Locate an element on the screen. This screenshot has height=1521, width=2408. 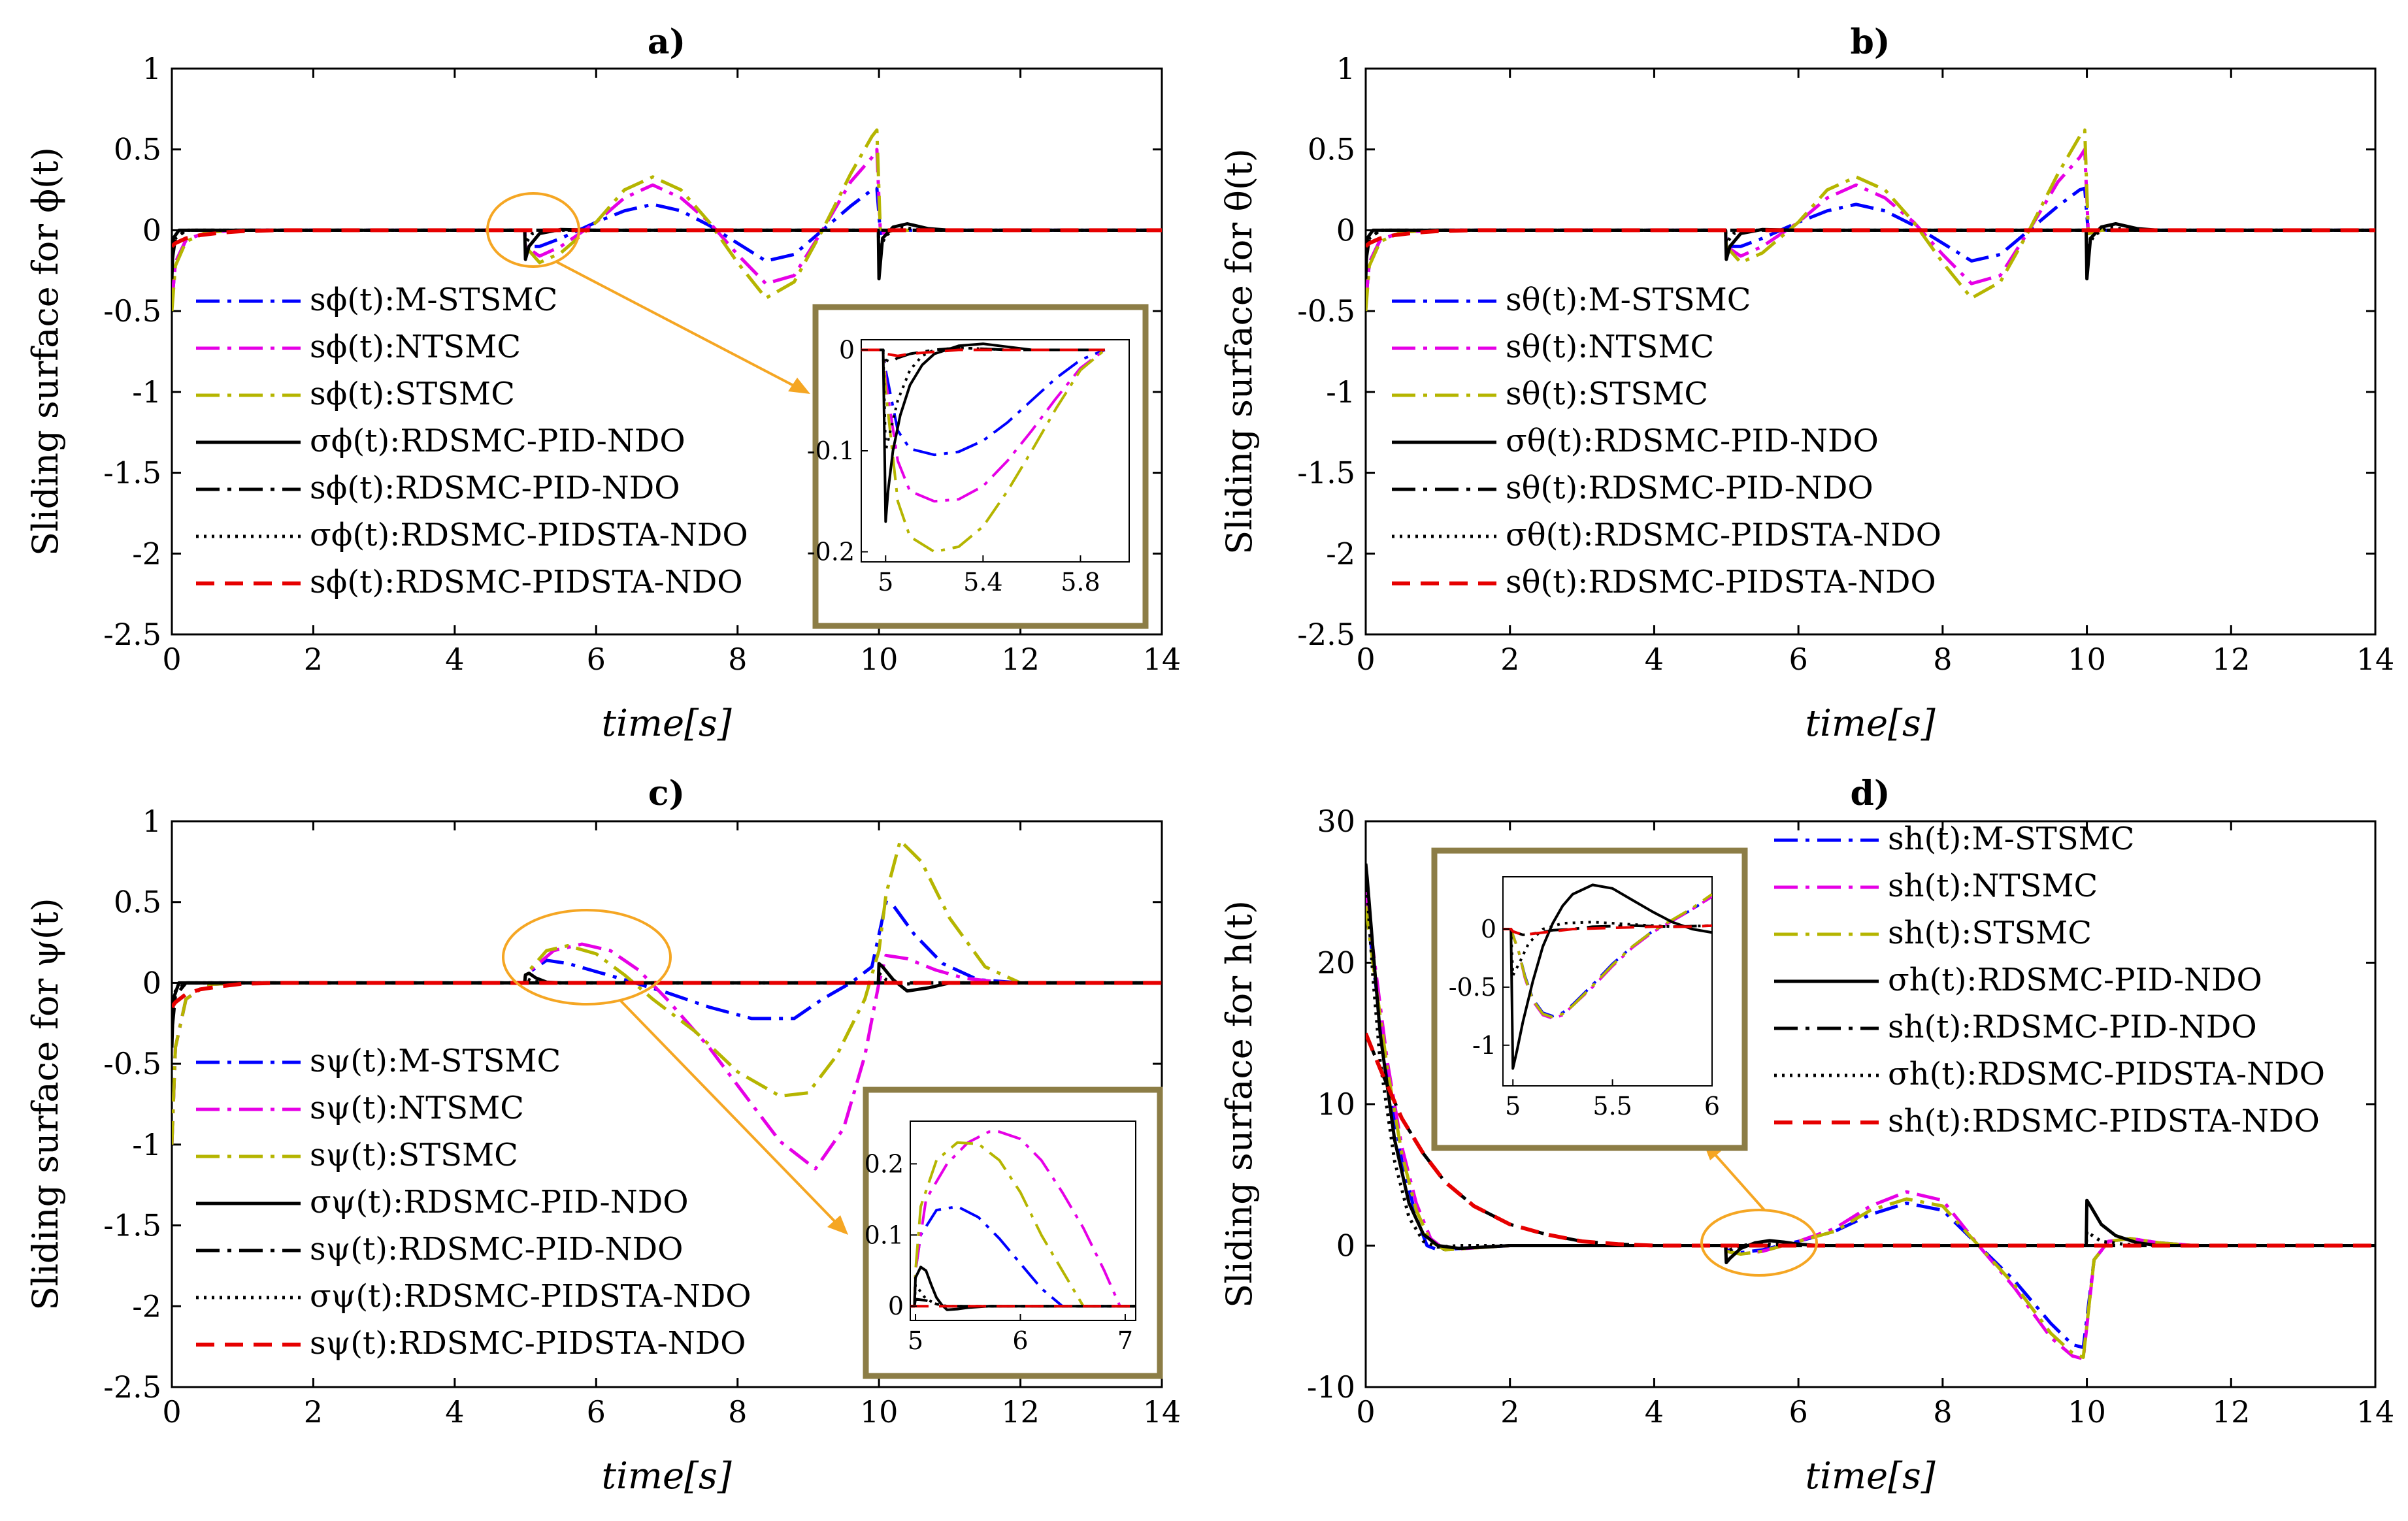
panel-a-inset: 5 5.4 5.8 -0.2 -0.1 0 is located at coordinates (978, 466).